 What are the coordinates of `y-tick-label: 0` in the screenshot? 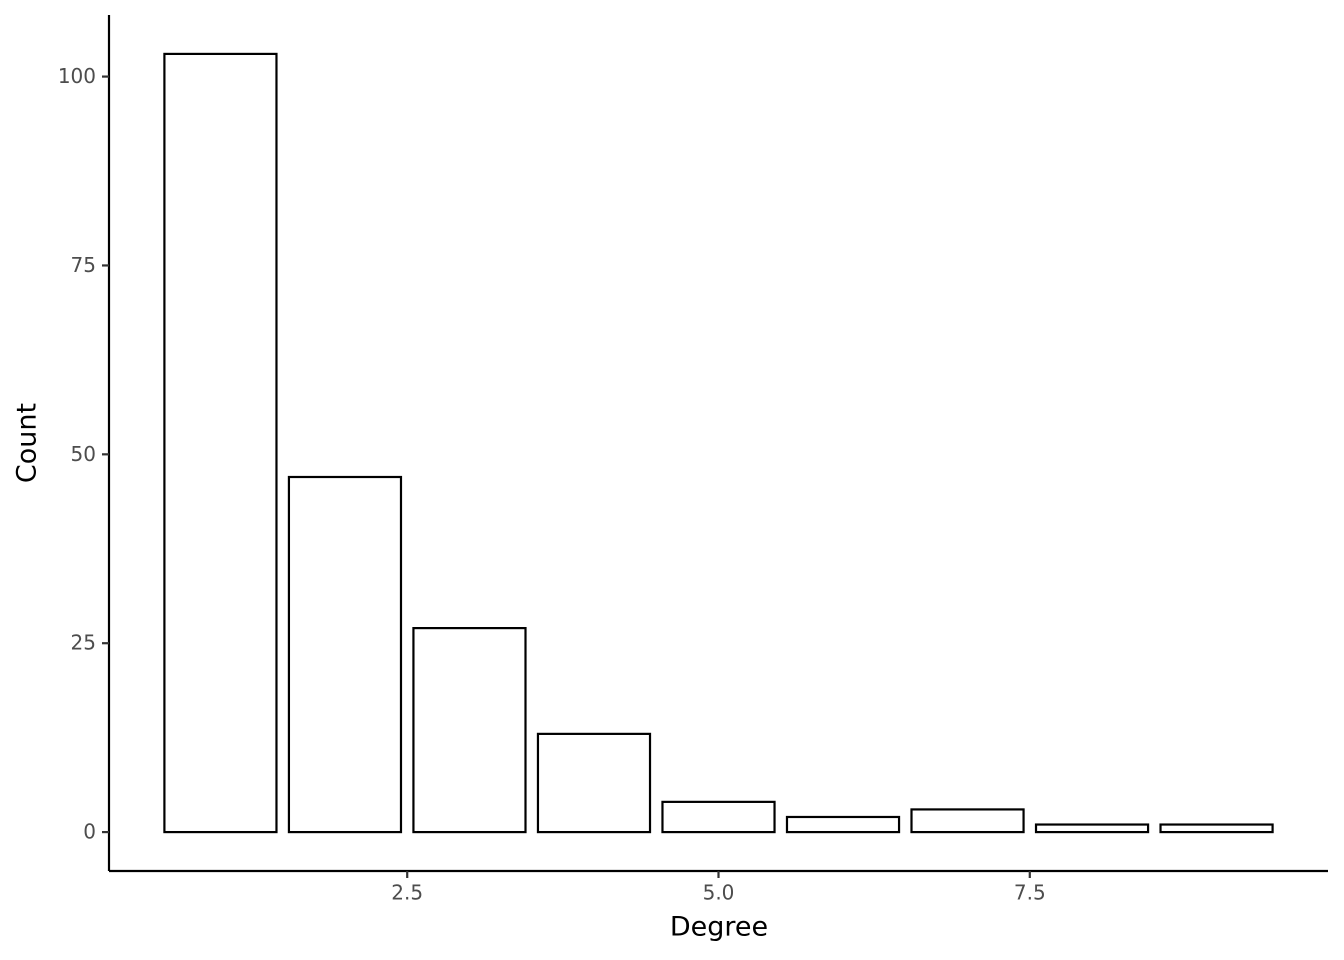 It's located at (89, 832).